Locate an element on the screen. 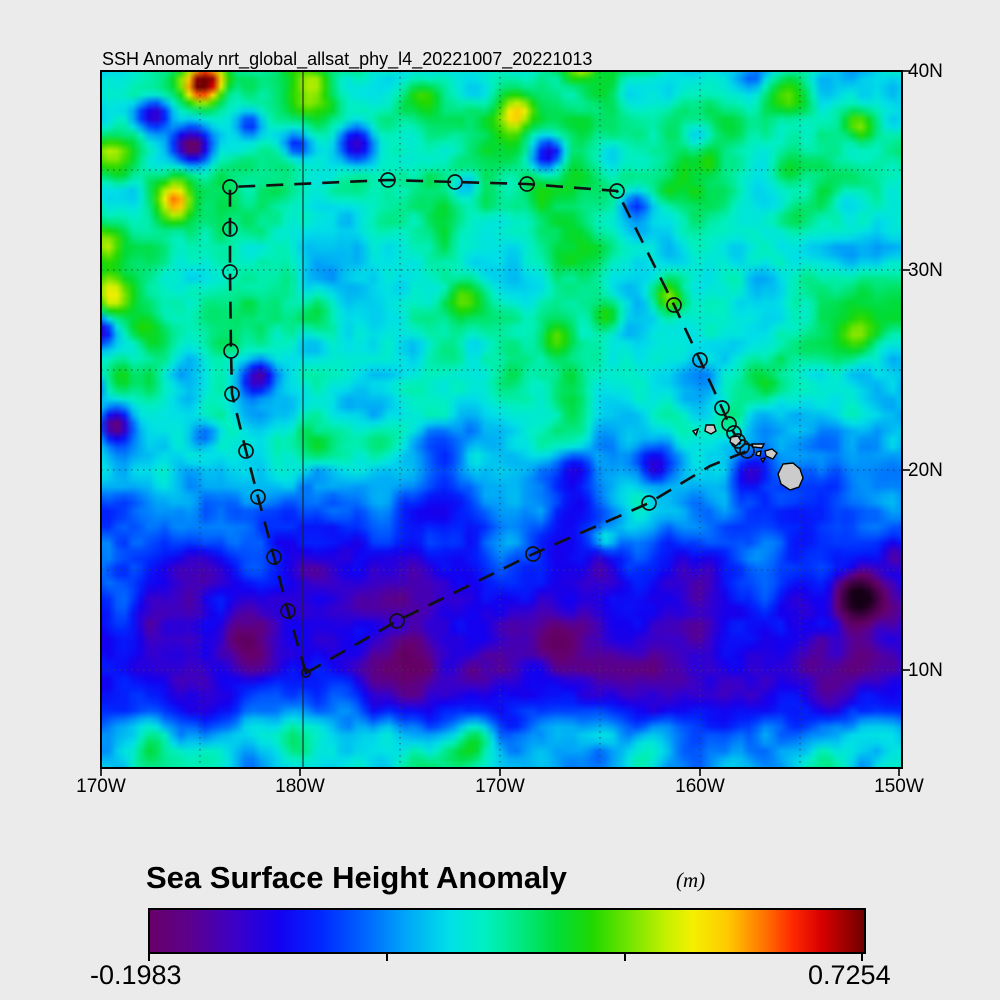 This screenshot has height=1000, width=1000. y-tick-label: 10N is located at coordinates (925, 670).